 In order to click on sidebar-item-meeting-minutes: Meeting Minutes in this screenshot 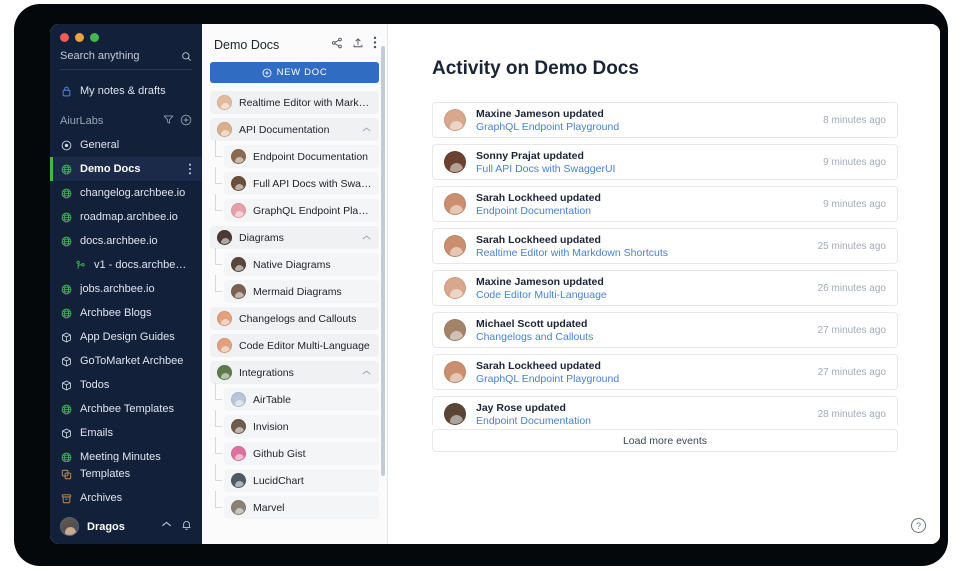, I will do `click(126, 453)`.